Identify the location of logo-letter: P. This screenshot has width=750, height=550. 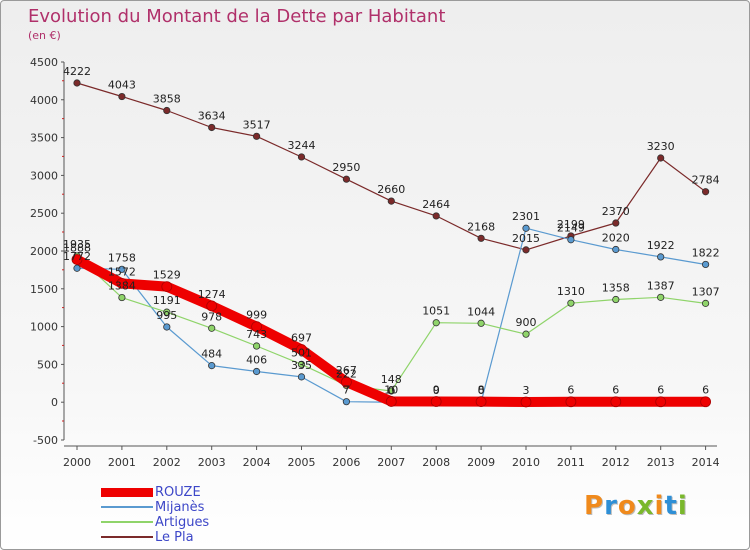
(594, 506).